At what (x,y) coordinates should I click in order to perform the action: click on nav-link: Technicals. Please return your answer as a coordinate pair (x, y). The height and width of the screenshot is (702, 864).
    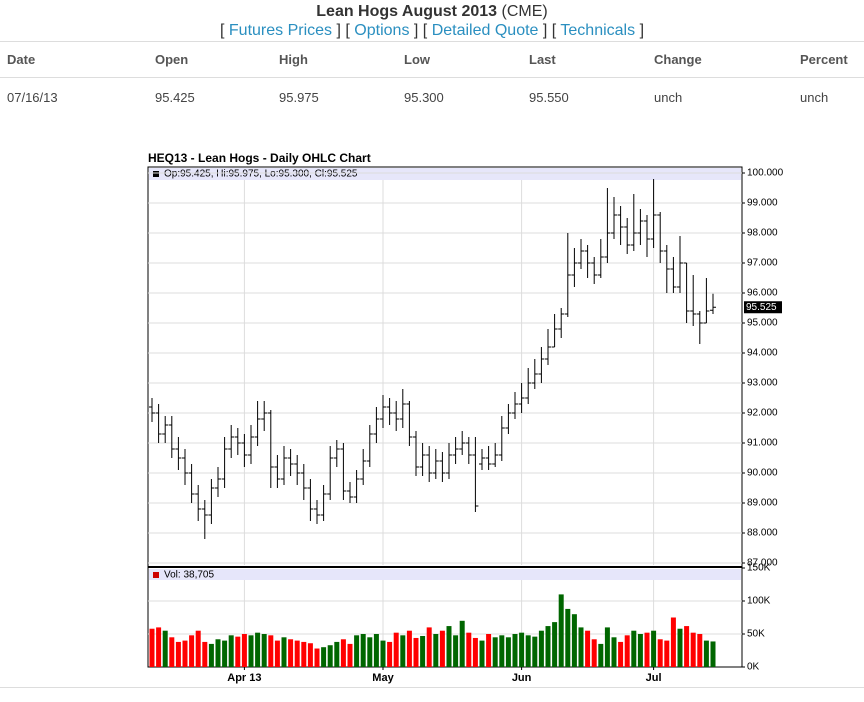
    Looking at the image, I should click on (598, 30).